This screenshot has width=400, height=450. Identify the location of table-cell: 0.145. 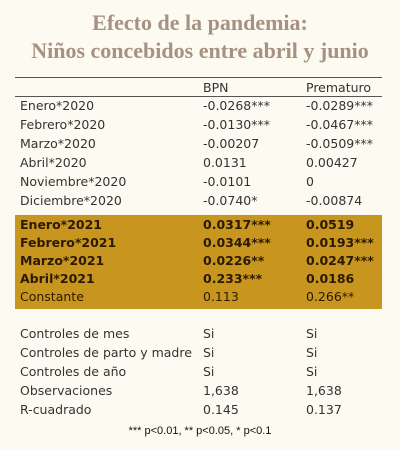
(221, 409).